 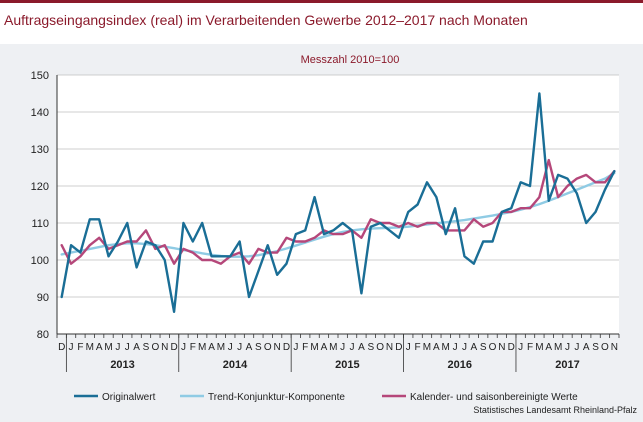 I want to click on chart-subtitle: Messzahl 2010=100, so click(x=350, y=60).